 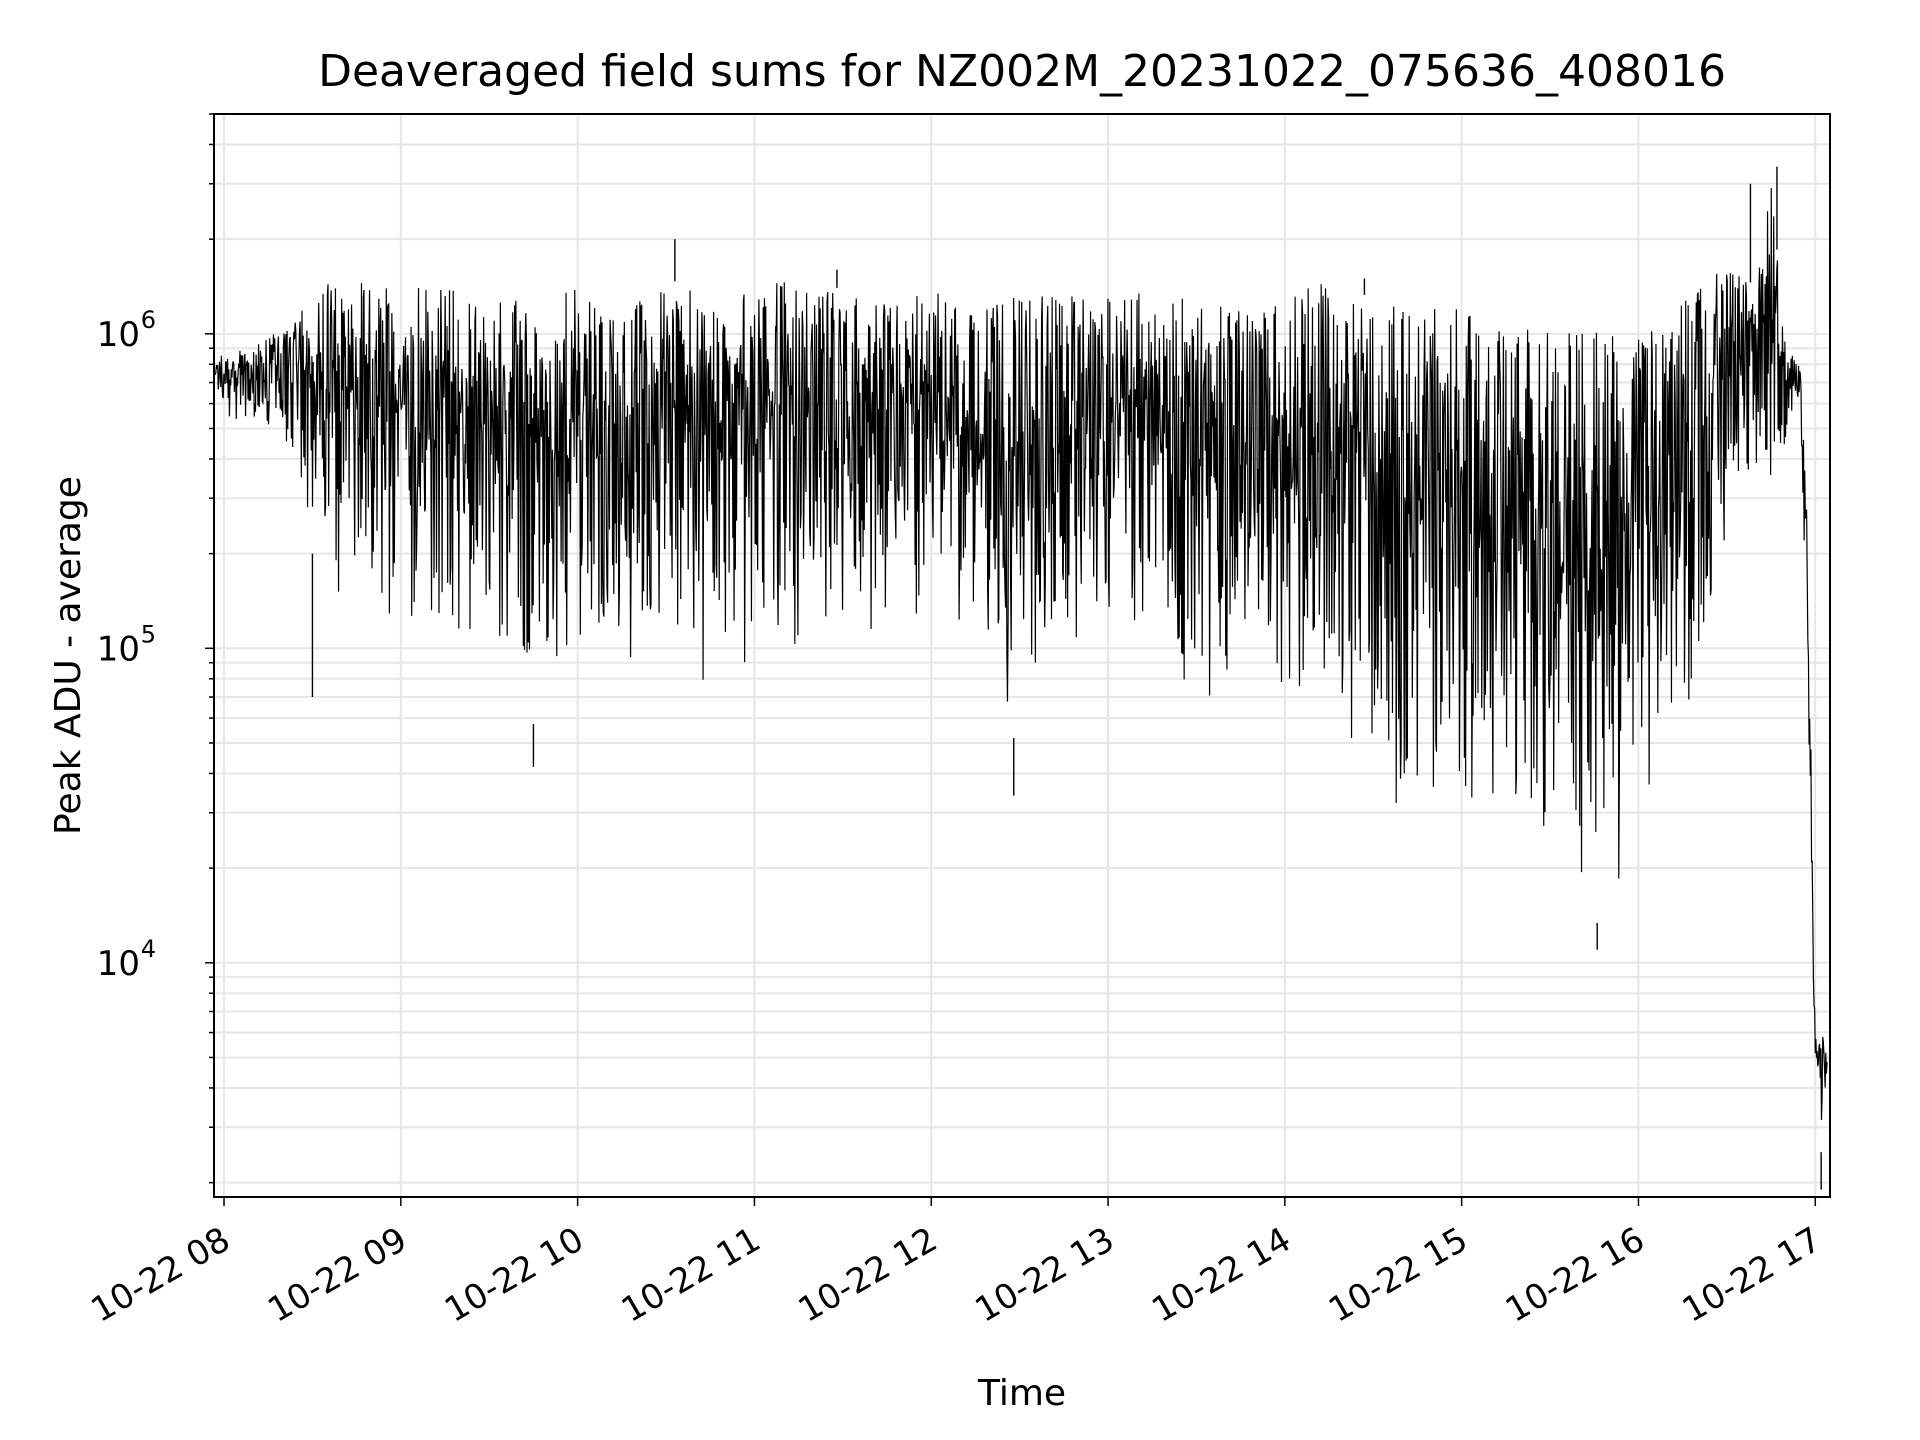 What do you see at coordinates (148, 634) in the screenshot?
I see `y-tick-exponent: 5` at bounding box center [148, 634].